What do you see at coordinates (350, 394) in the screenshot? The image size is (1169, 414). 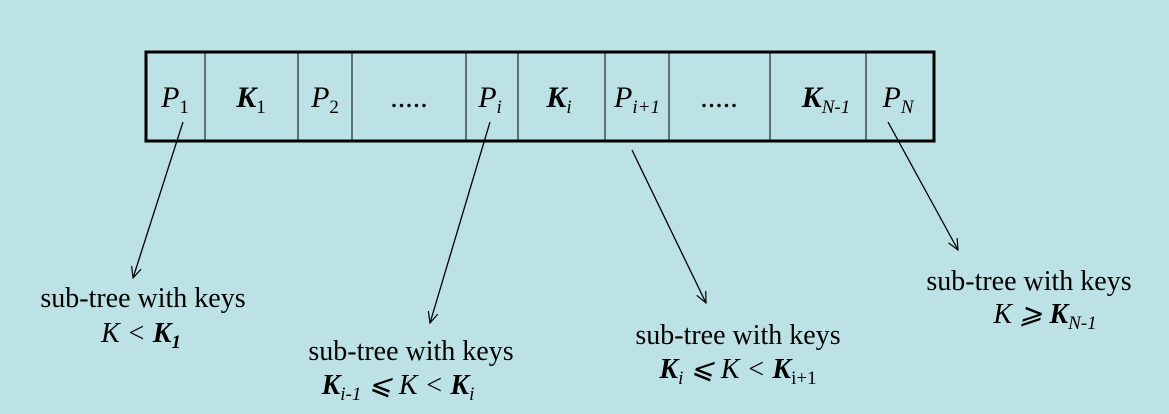 I see `text-part: i-1` at bounding box center [350, 394].